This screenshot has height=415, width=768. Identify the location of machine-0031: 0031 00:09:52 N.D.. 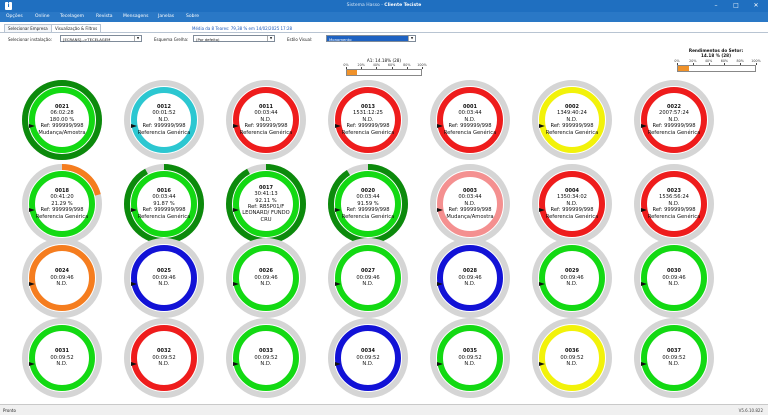
(62, 358).